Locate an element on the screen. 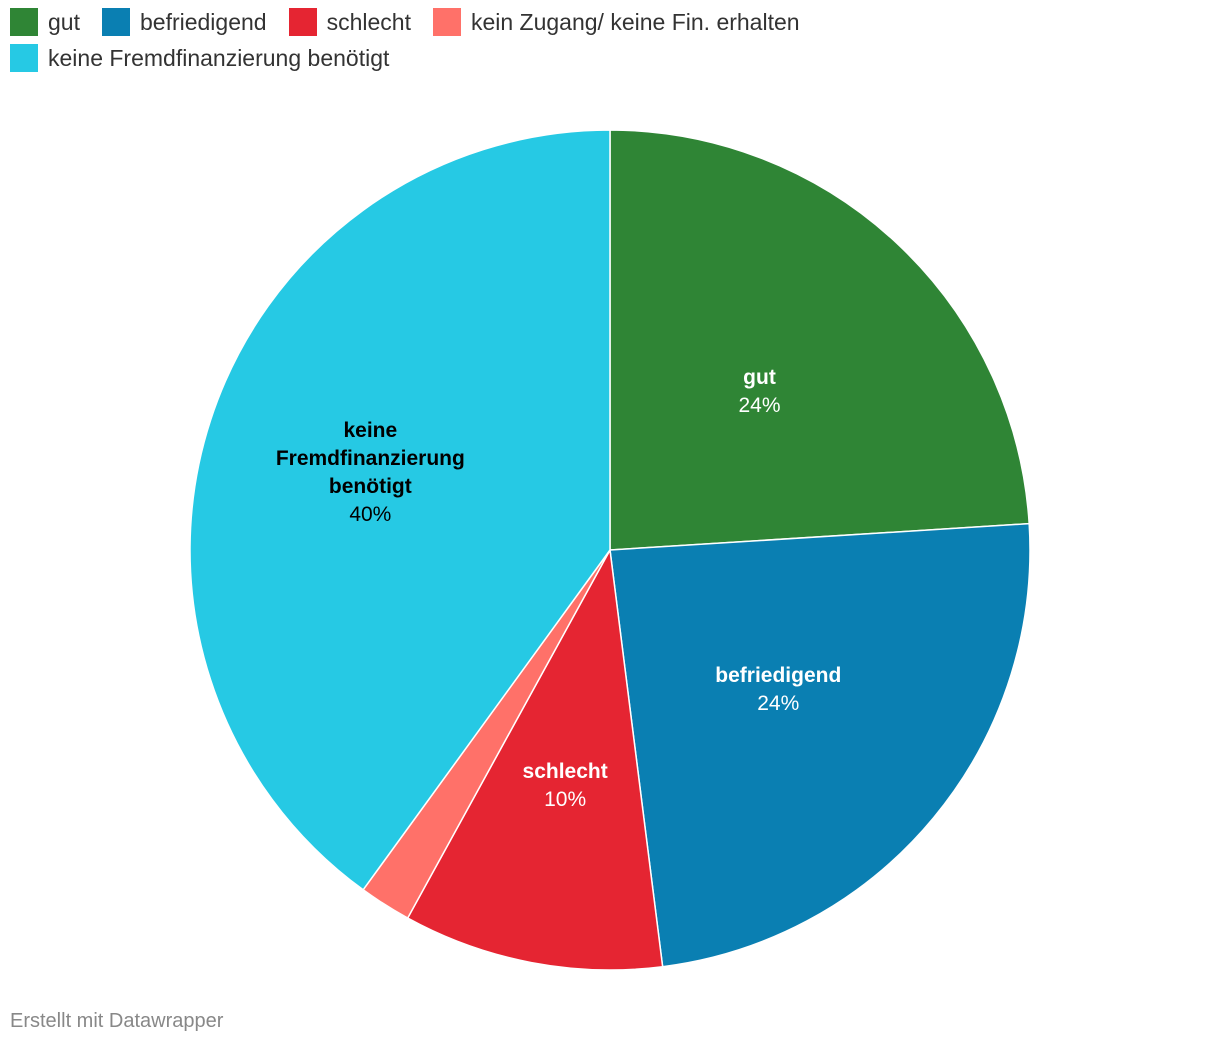  slice-value-befriedigend: 24% is located at coordinates (778, 703).